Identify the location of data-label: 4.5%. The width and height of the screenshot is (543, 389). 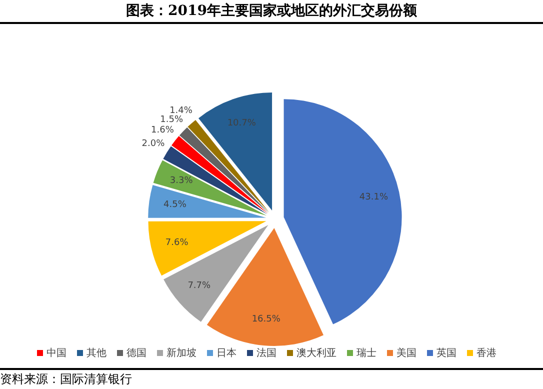
(175, 205).